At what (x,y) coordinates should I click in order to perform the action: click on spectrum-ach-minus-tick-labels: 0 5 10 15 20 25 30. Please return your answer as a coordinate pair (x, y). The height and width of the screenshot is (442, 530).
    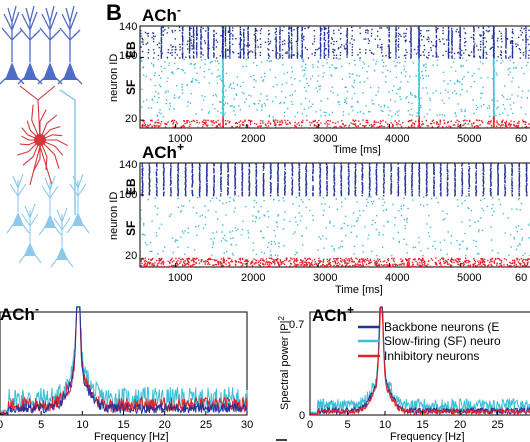
    Looking at the image, I should click on (126, 425).